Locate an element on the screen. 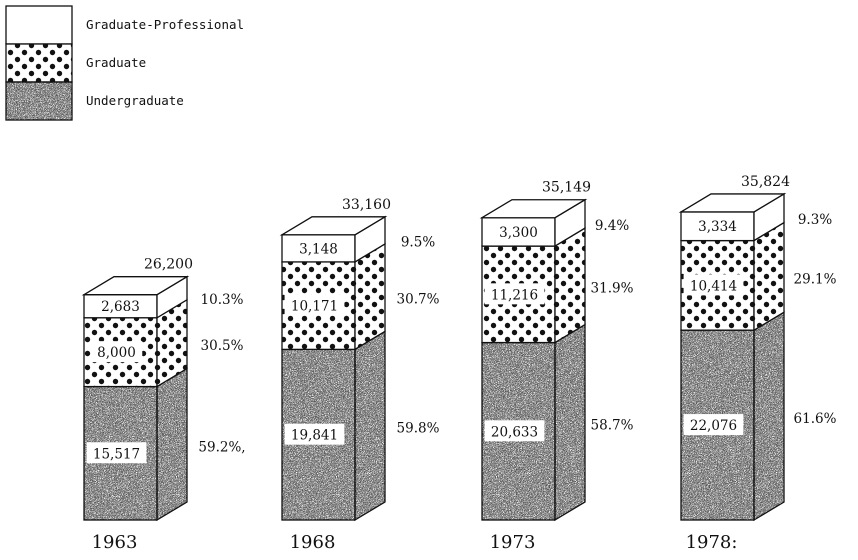 The image size is (858, 560). percent-label-undergraduate-1978: 61.6% is located at coordinates (815, 419).